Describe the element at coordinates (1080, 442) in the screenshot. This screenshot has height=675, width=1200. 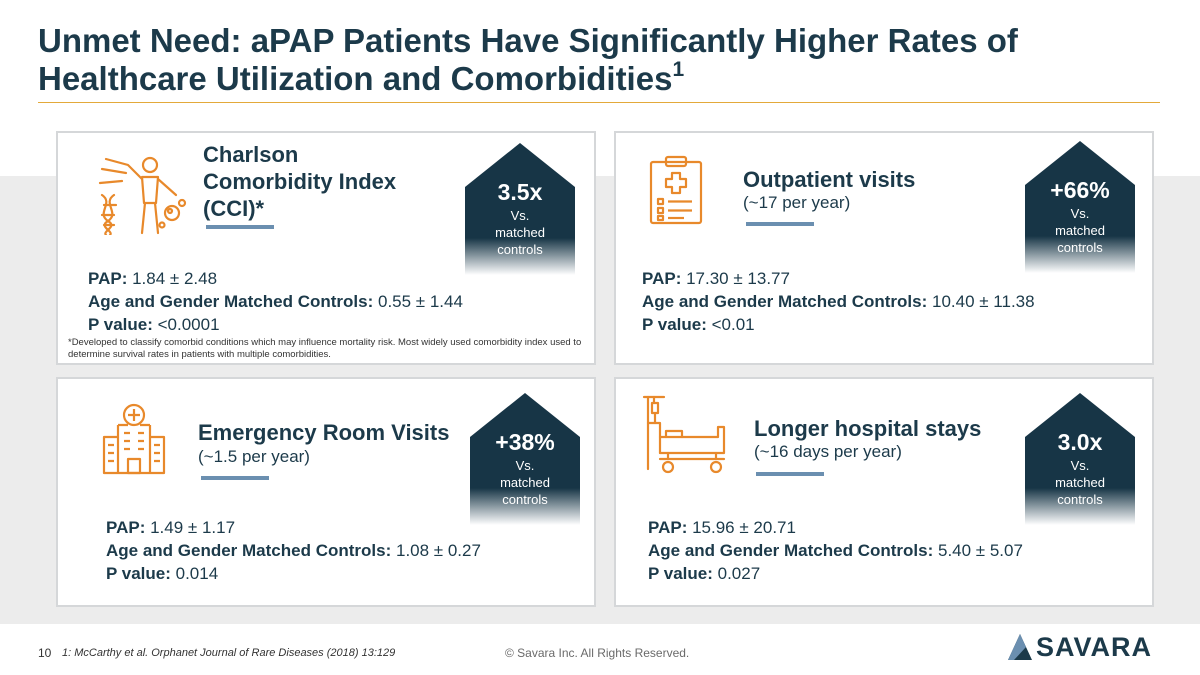
I see `badge-value: 3.0x` at that location.